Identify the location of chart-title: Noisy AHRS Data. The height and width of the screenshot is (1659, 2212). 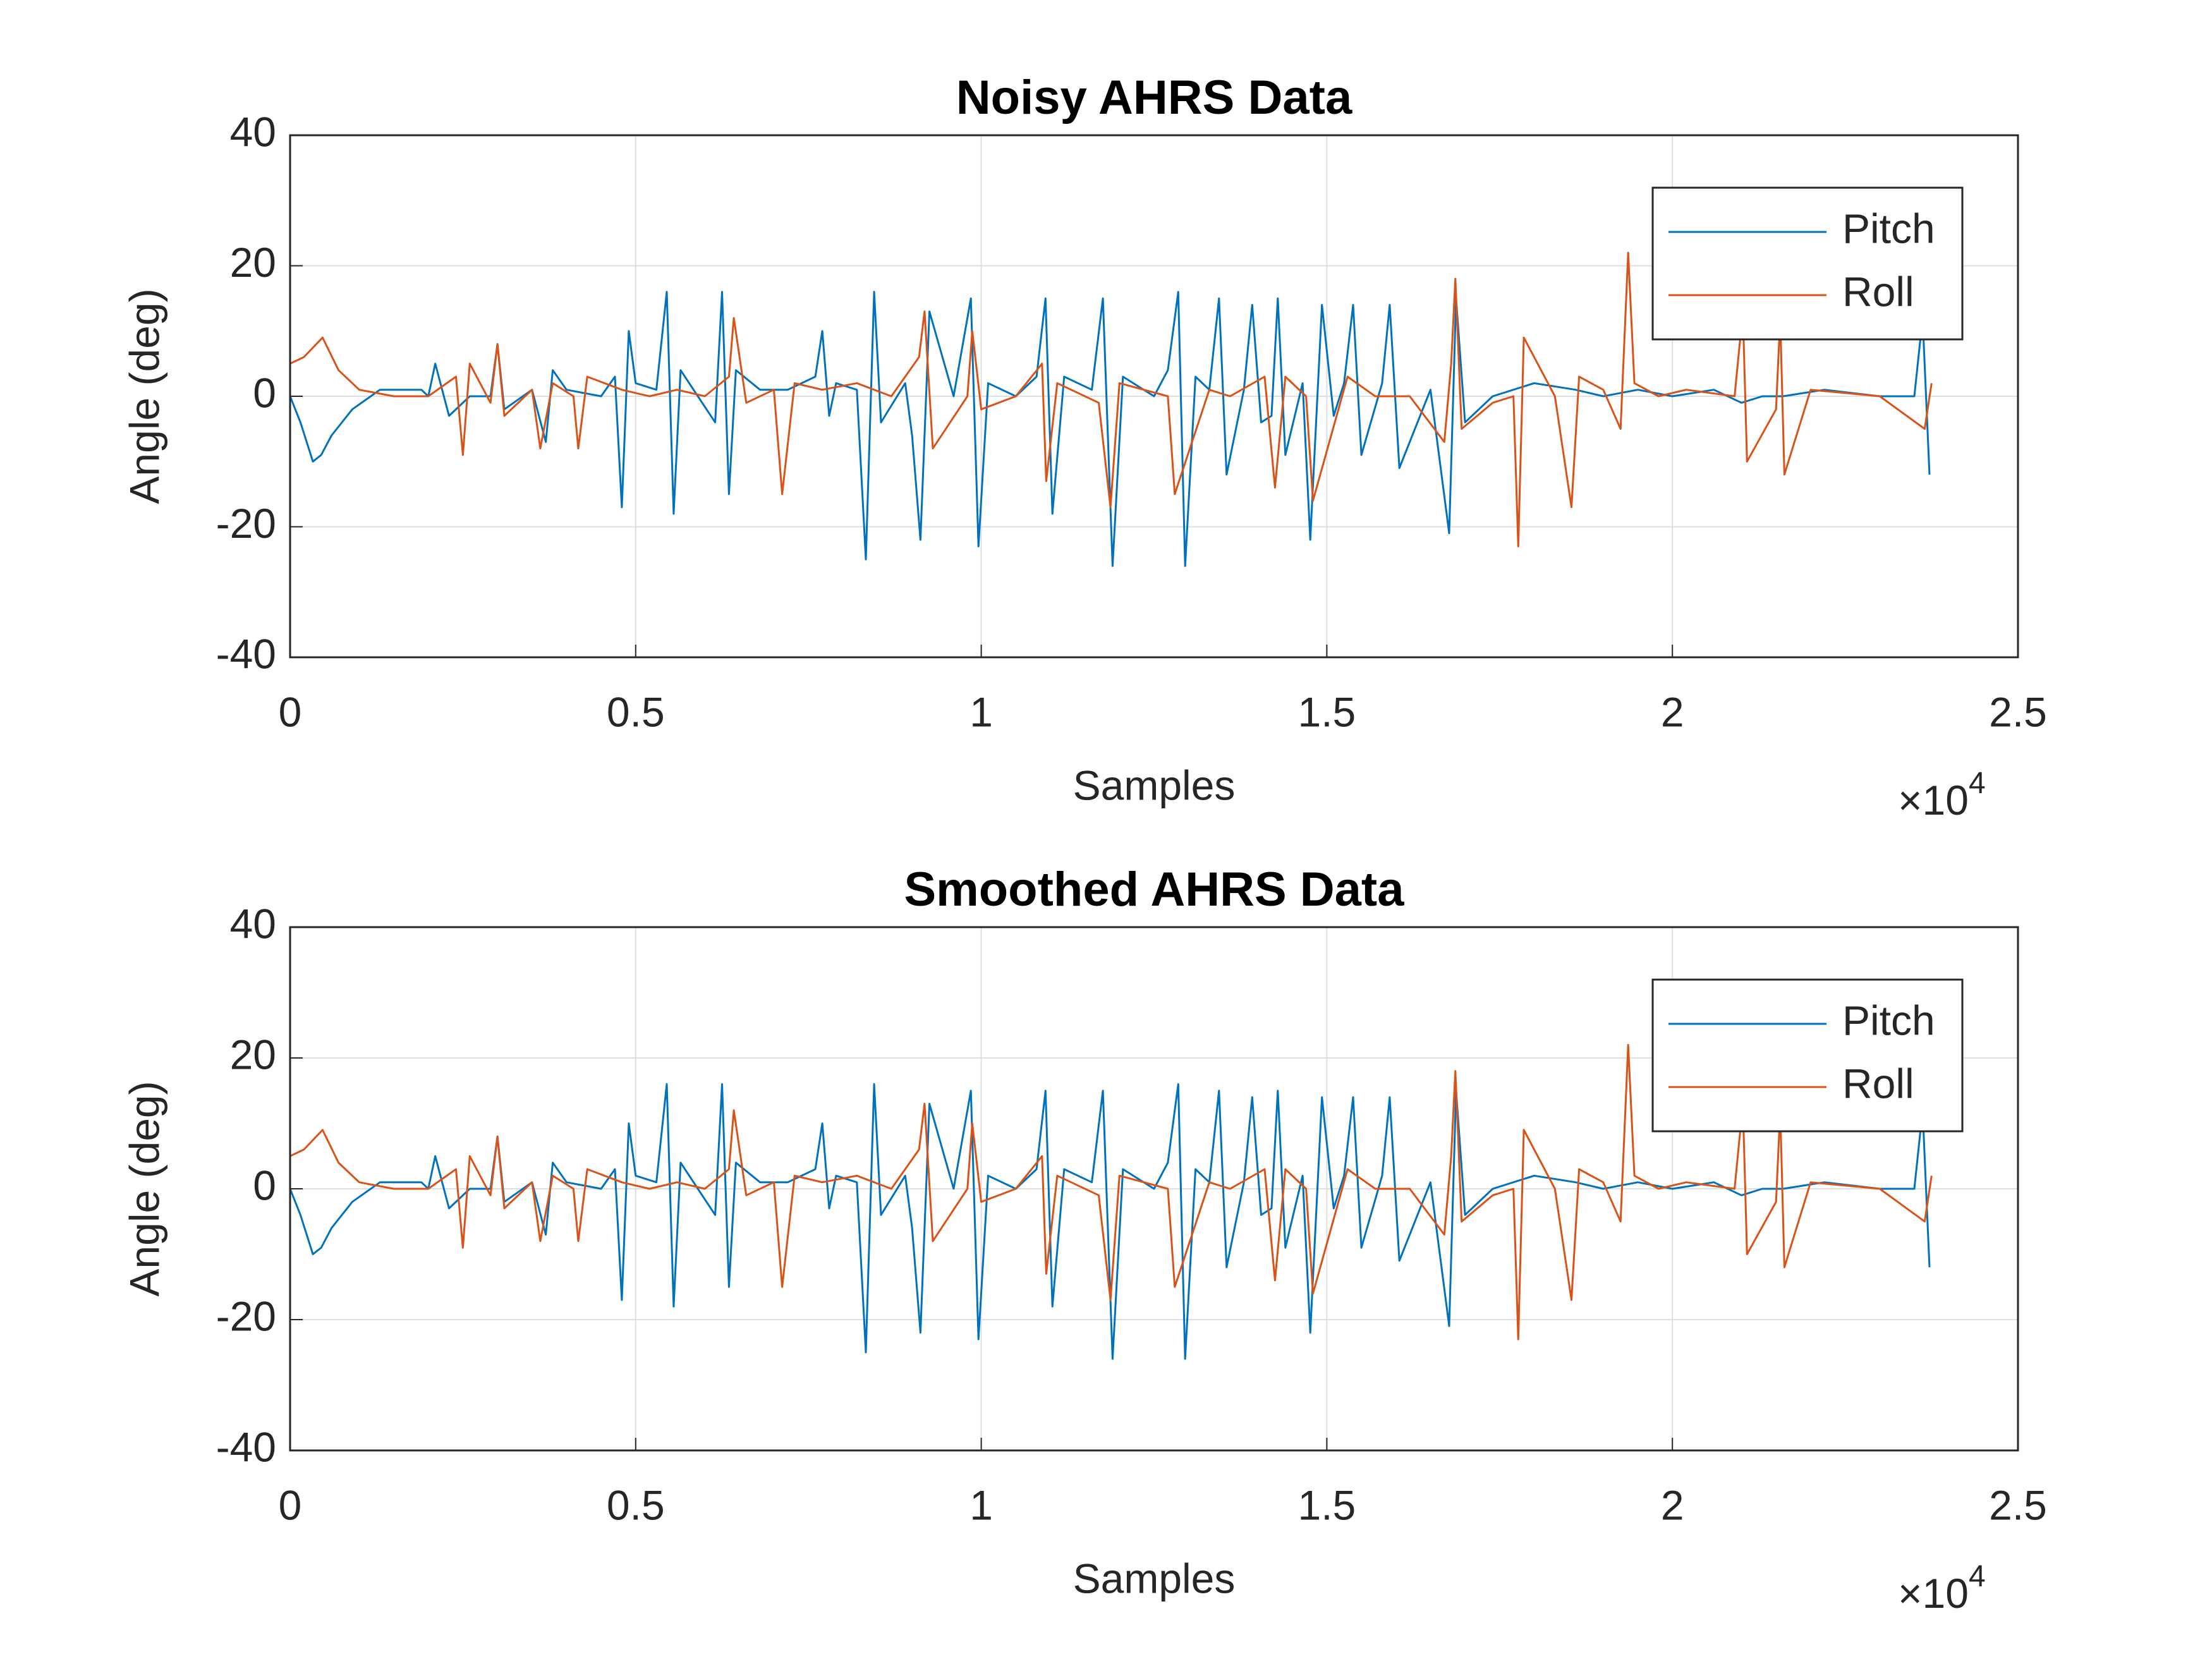
(1154, 98).